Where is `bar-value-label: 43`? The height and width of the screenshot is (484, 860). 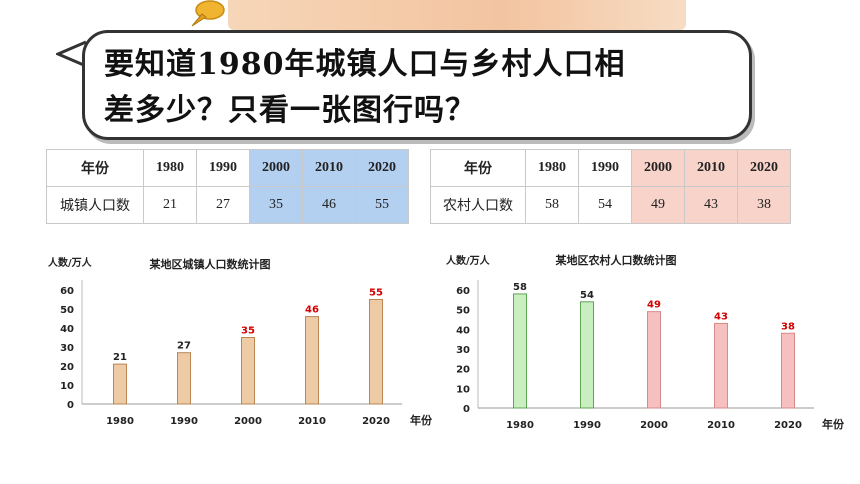 bar-value-label: 43 is located at coordinates (721, 316).